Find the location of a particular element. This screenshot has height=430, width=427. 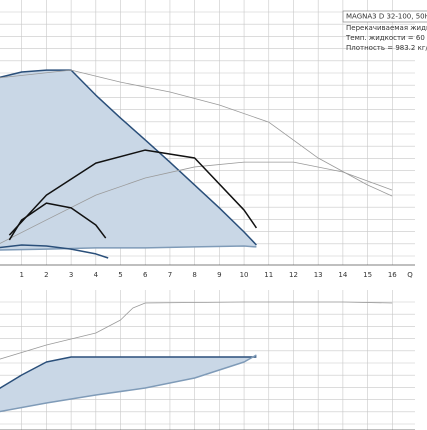

note: Перекачиваемая жидкость = Вода is located at coordinates (386, 28).